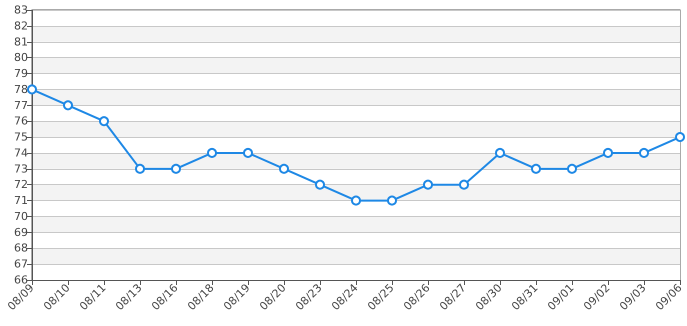 Image resolution: width=687 pixels, height=326 pixels. Describe the element at coordinates (21, 41) in the screenshot. I see `y-tick-label: 81` at that location.